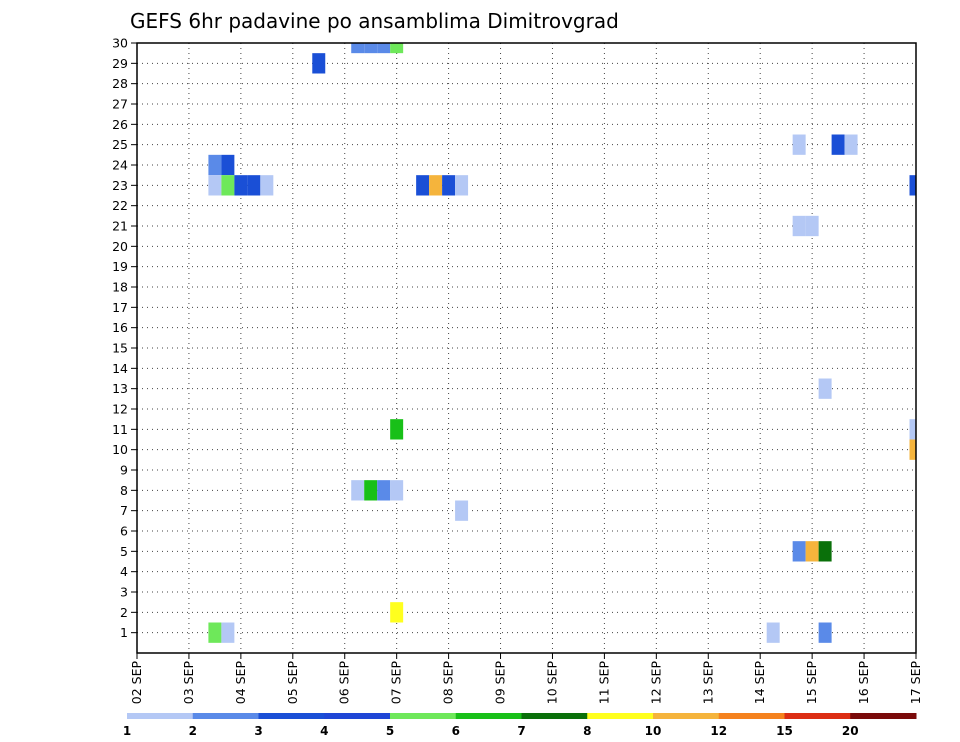 The image size is (960, 742). Describe the element at coordinates (120, 185) in the screenshot. I see `y-tick-label: 23` at that location.